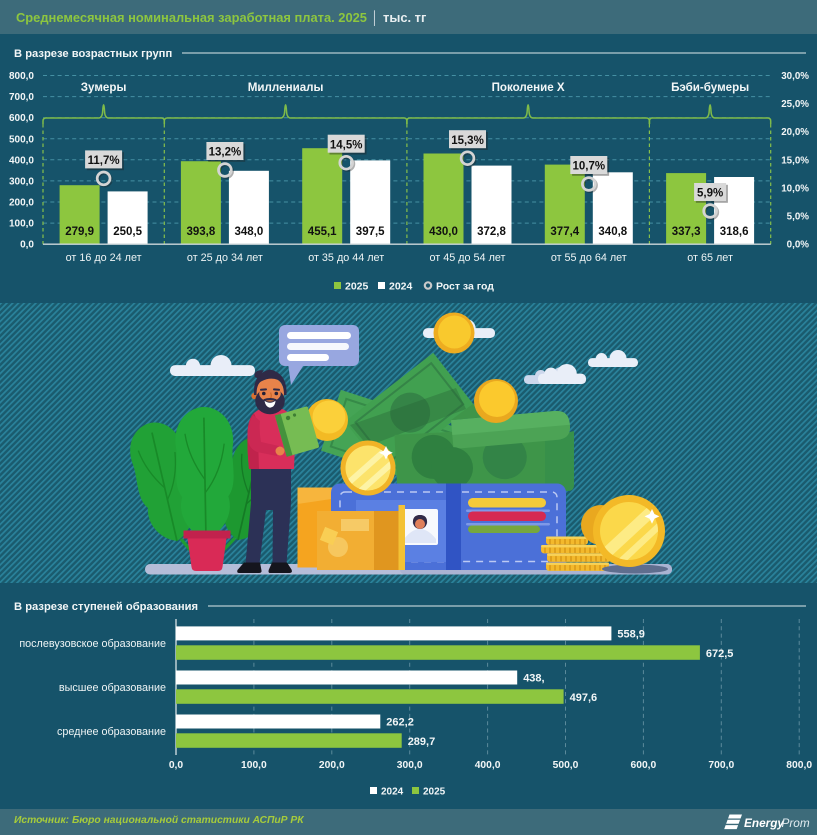 The height and width of the screenshot is (835, 817). I want to click on svg-text: от 65 лет, so click(710, 258).